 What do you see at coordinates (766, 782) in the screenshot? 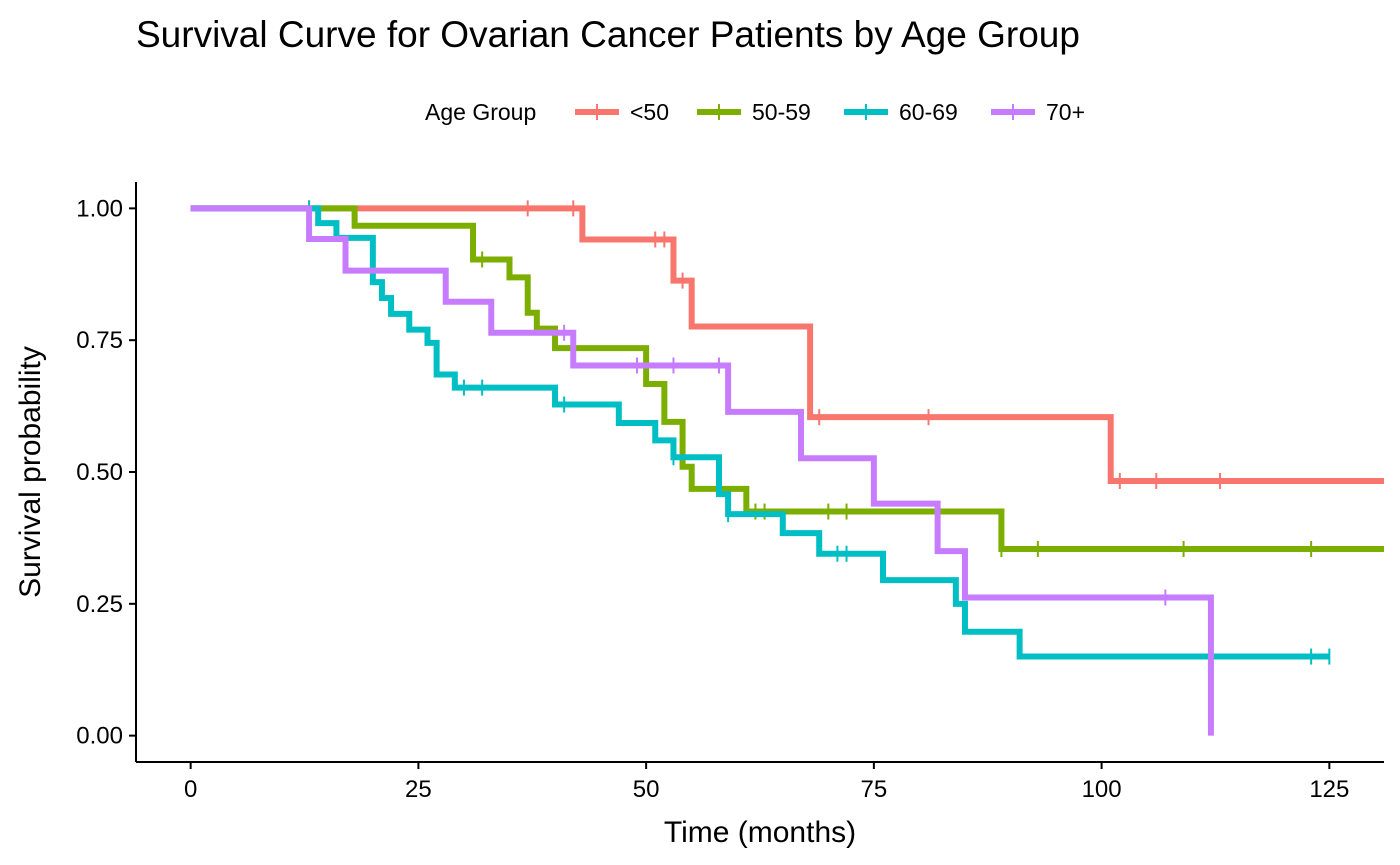
I see `x-axis-ticks: 0 25 50 75 100 125` at bounding box center [766, 782].